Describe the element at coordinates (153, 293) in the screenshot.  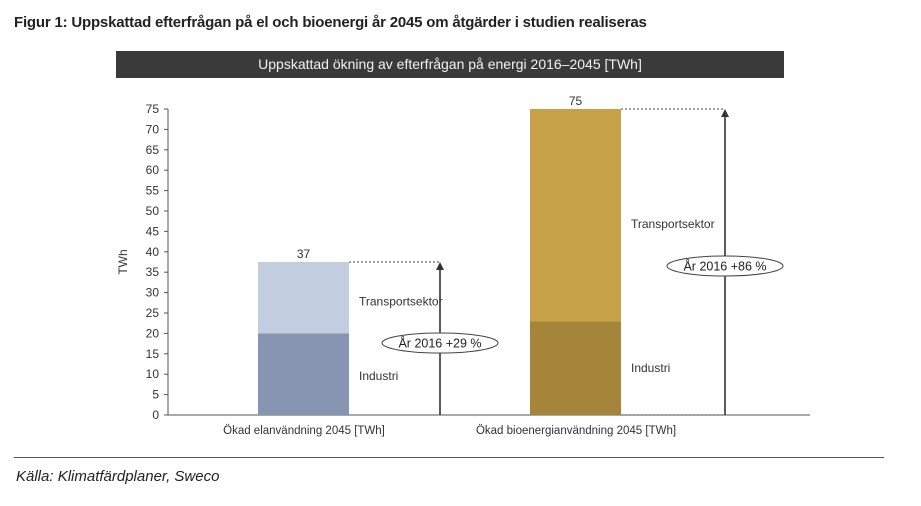
I see `y-tick-label: 30` at that location.